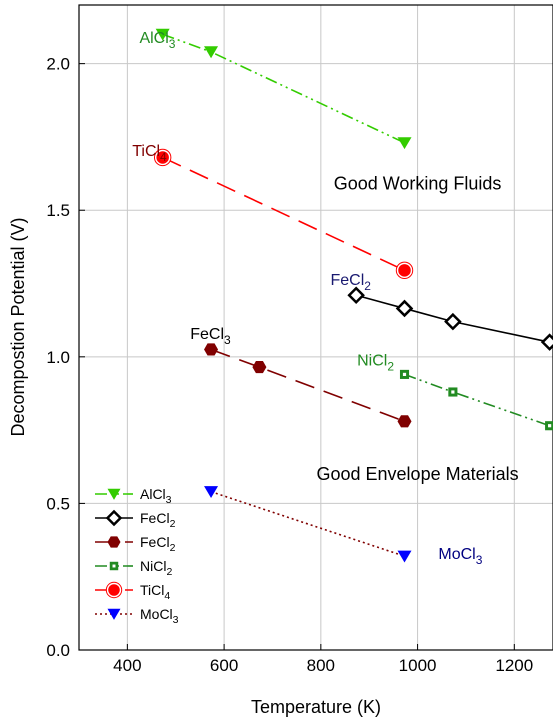 The image size is (553, 719). What do you see at coordinates (418, 474) in the screenshot?
I see `annotation: Good Envelope Materials` at bounding box center [418, 474].